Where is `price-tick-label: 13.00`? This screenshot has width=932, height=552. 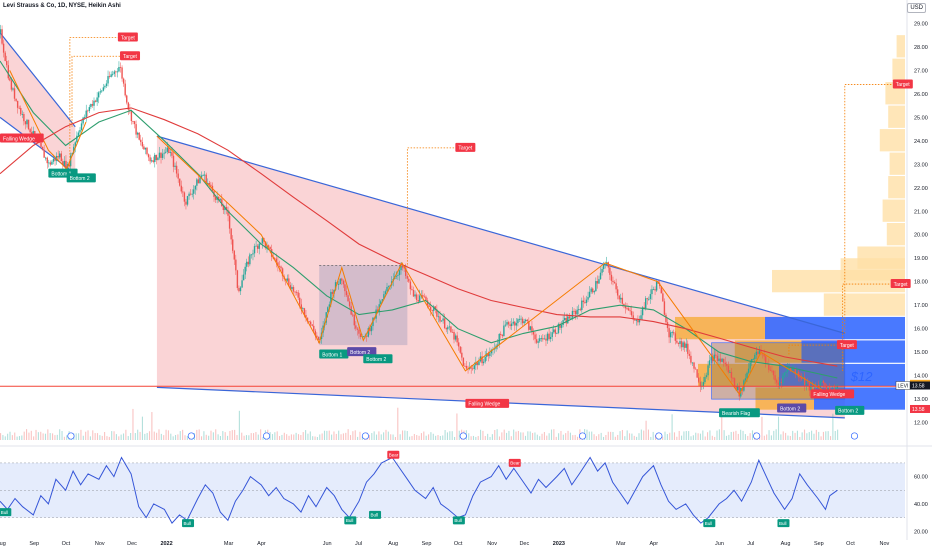
price-tick-label: 13.00 is located at coordinates (921, 400).